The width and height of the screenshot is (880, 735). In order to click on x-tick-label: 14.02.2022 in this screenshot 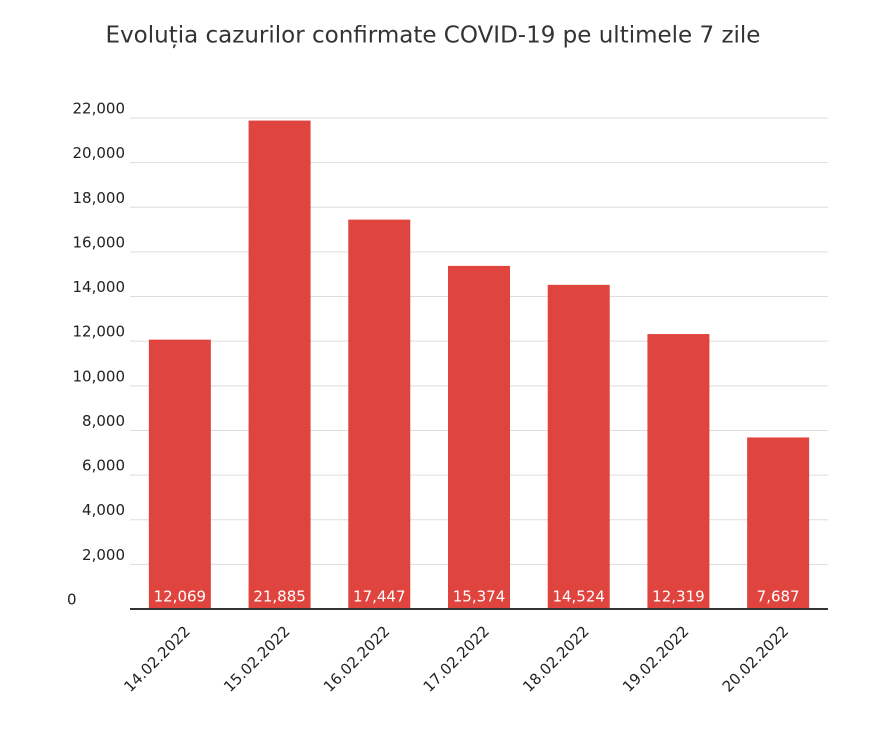, I will do `click(156, 658)`.